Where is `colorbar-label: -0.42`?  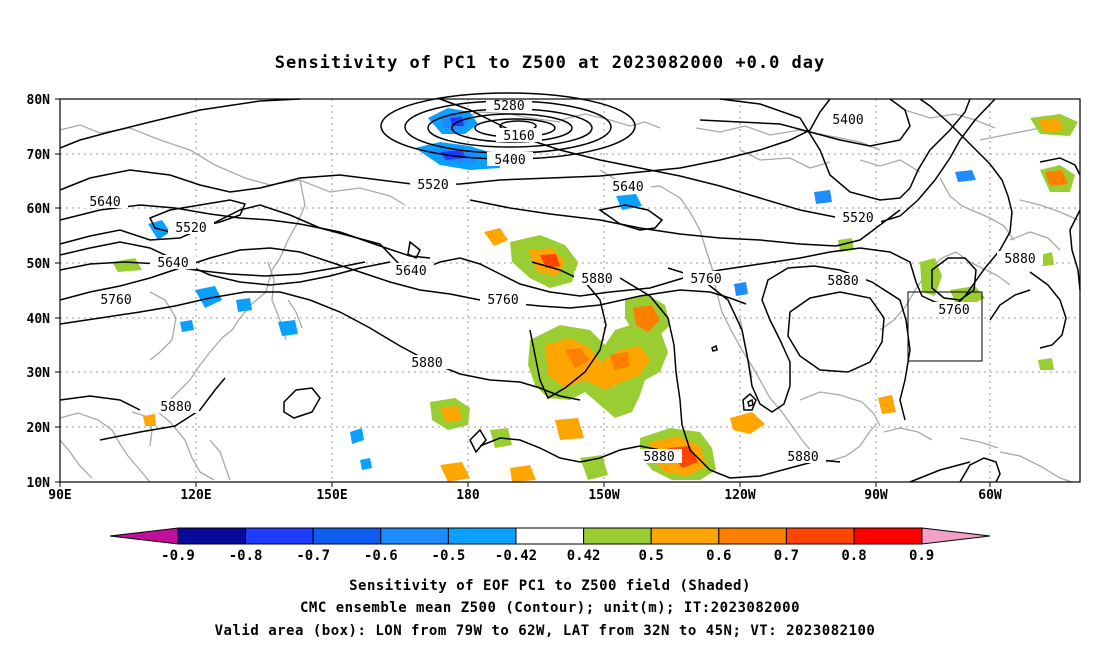
colorbar-label: -0.42 is located at coordinates (516, 556).